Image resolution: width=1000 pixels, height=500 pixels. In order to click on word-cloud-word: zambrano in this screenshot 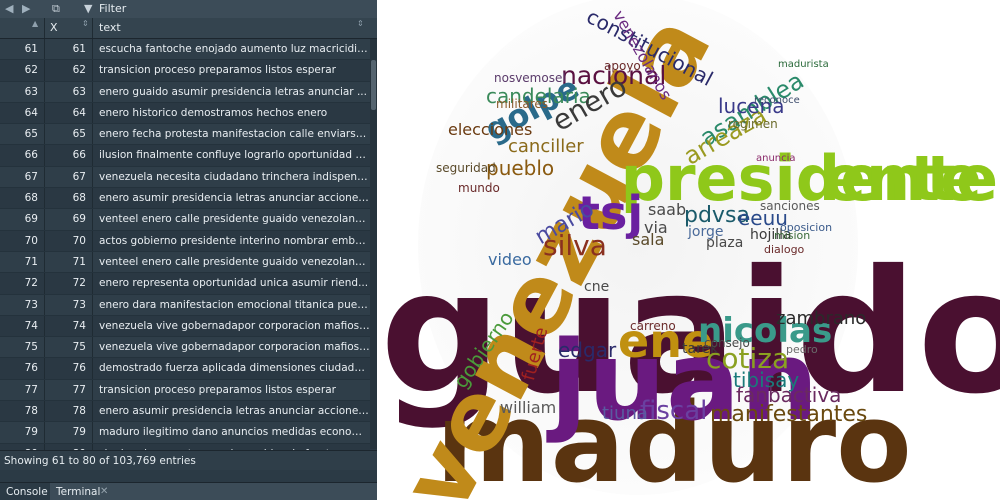, I will do `click(821, 318)`.